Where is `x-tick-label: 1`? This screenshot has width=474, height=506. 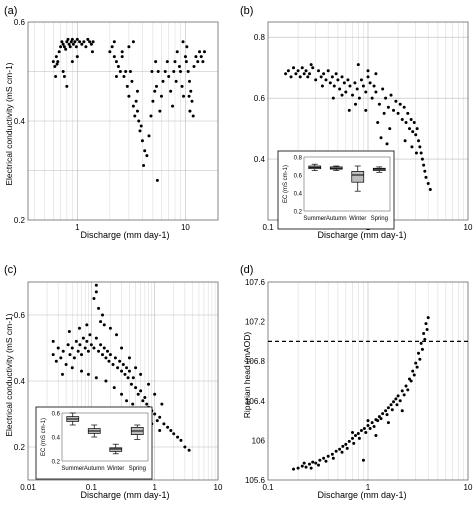 x-tick-label: 1 is located at coordinates (154, 487).